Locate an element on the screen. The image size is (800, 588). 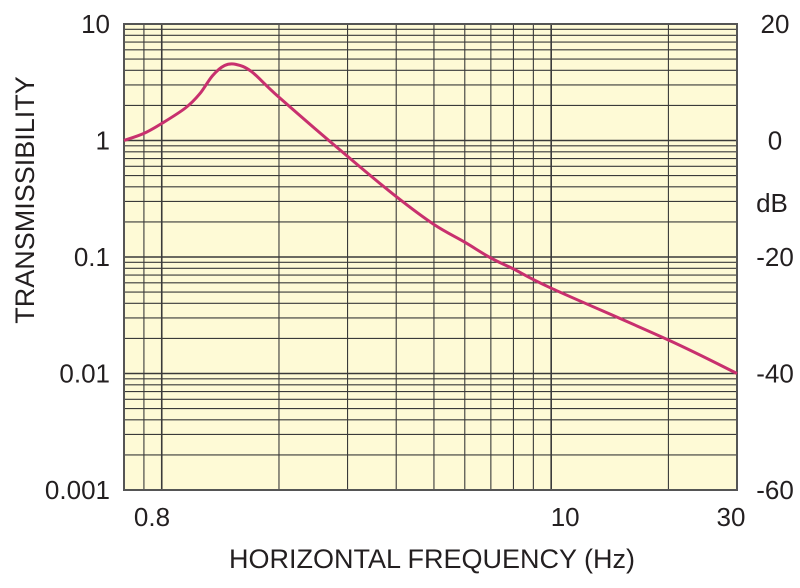
x-axis-label: HORIZONTAL FREQUENCY (Hz) is located at coordinates (432, 559).